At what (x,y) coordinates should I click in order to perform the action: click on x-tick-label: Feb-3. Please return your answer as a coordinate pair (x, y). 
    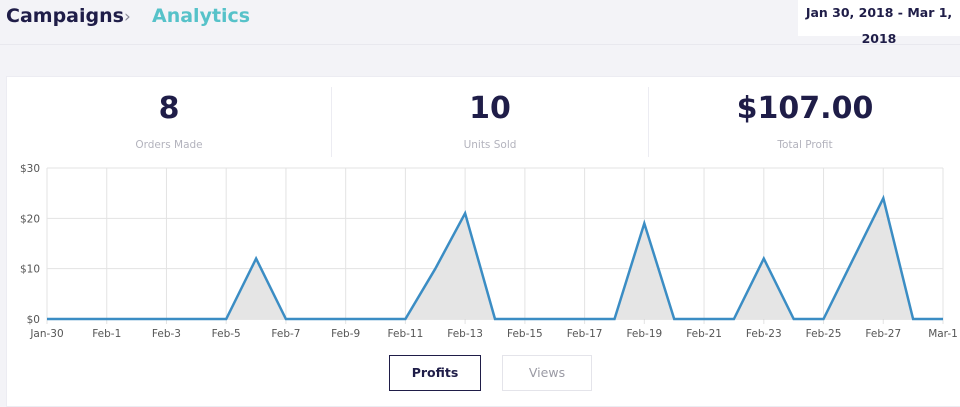
    Looking at the image, I should click on (166, 334).